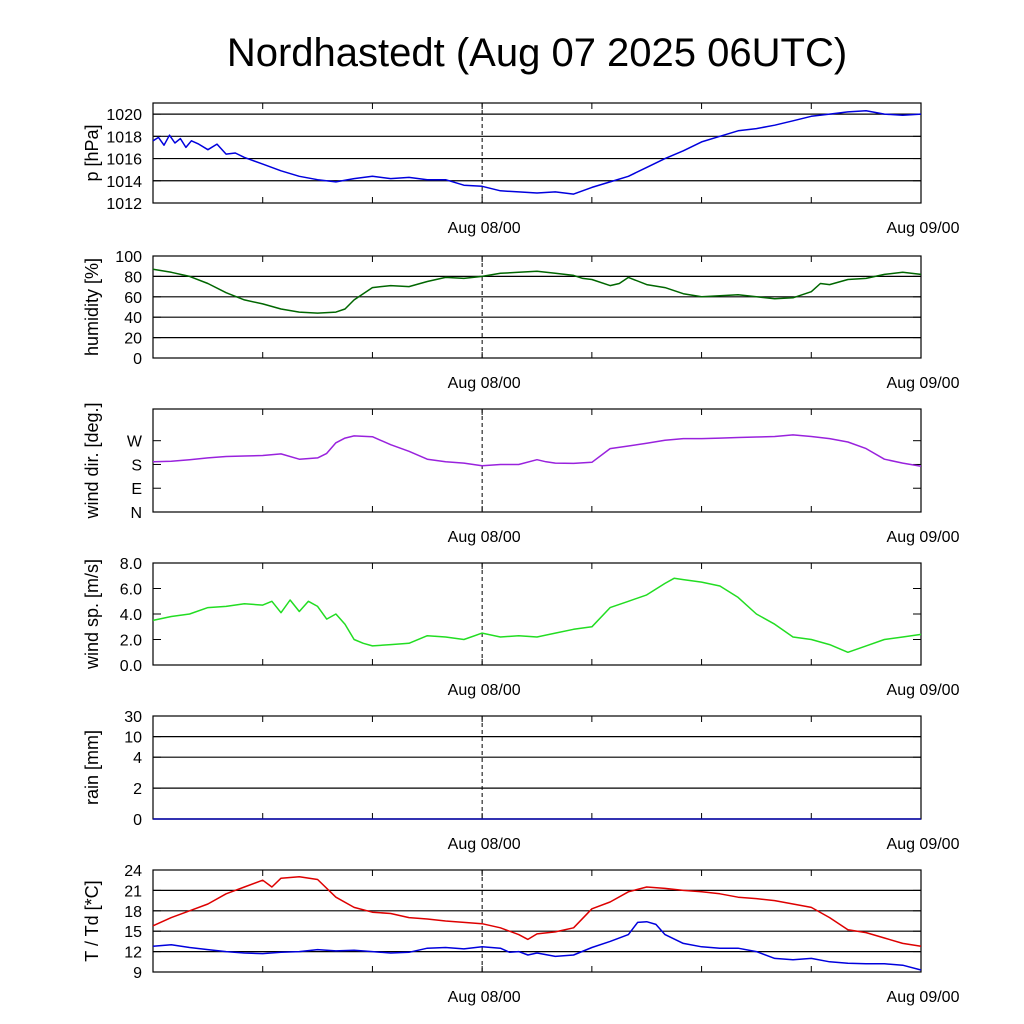 The image size is (1024, 1024). Describe the element at coordinates (92, 614) in the screenshot. I see `y-axis-label: wind sp. [m/s]` at that location.